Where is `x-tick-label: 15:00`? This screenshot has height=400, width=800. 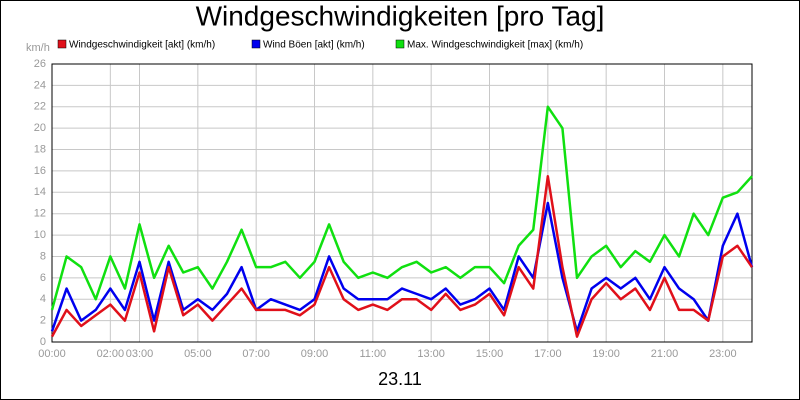
x-tick-label: 15:00 is located at coordinates (490, 354).